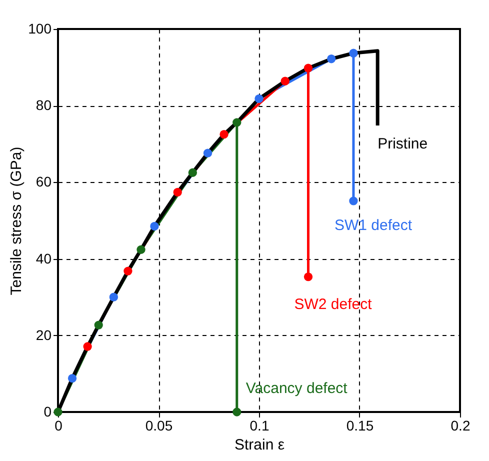 The height and width of the screenshot is (461, 489). What do you see at coordinates (44, 182) in the screenshot?
I see `y-tick-label: 60` at bounding box center [44, 182].